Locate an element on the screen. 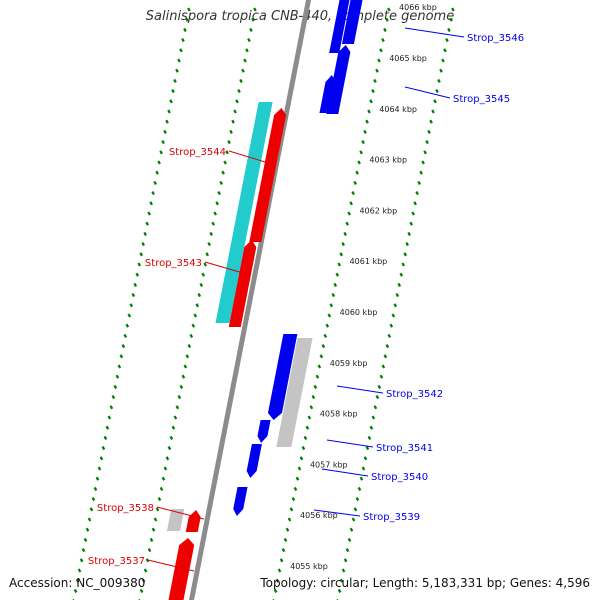 The width and height of the screenshot is (600, 600). scale-label: 4058 kbp is located at coordinates (339, 414).